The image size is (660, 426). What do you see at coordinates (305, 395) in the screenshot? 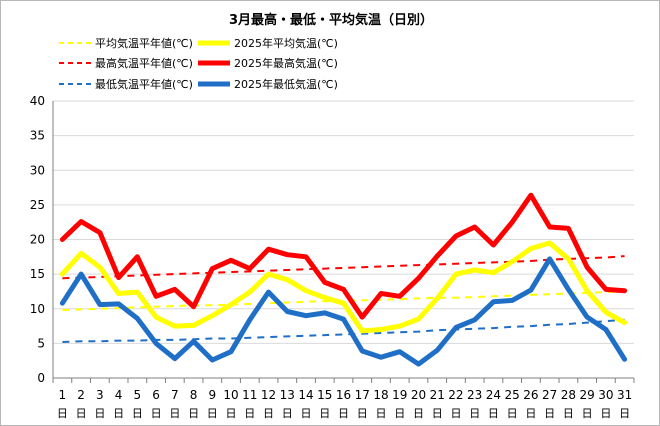
I see `x-tick-label-14: 14` at bounding box center [305, 395].